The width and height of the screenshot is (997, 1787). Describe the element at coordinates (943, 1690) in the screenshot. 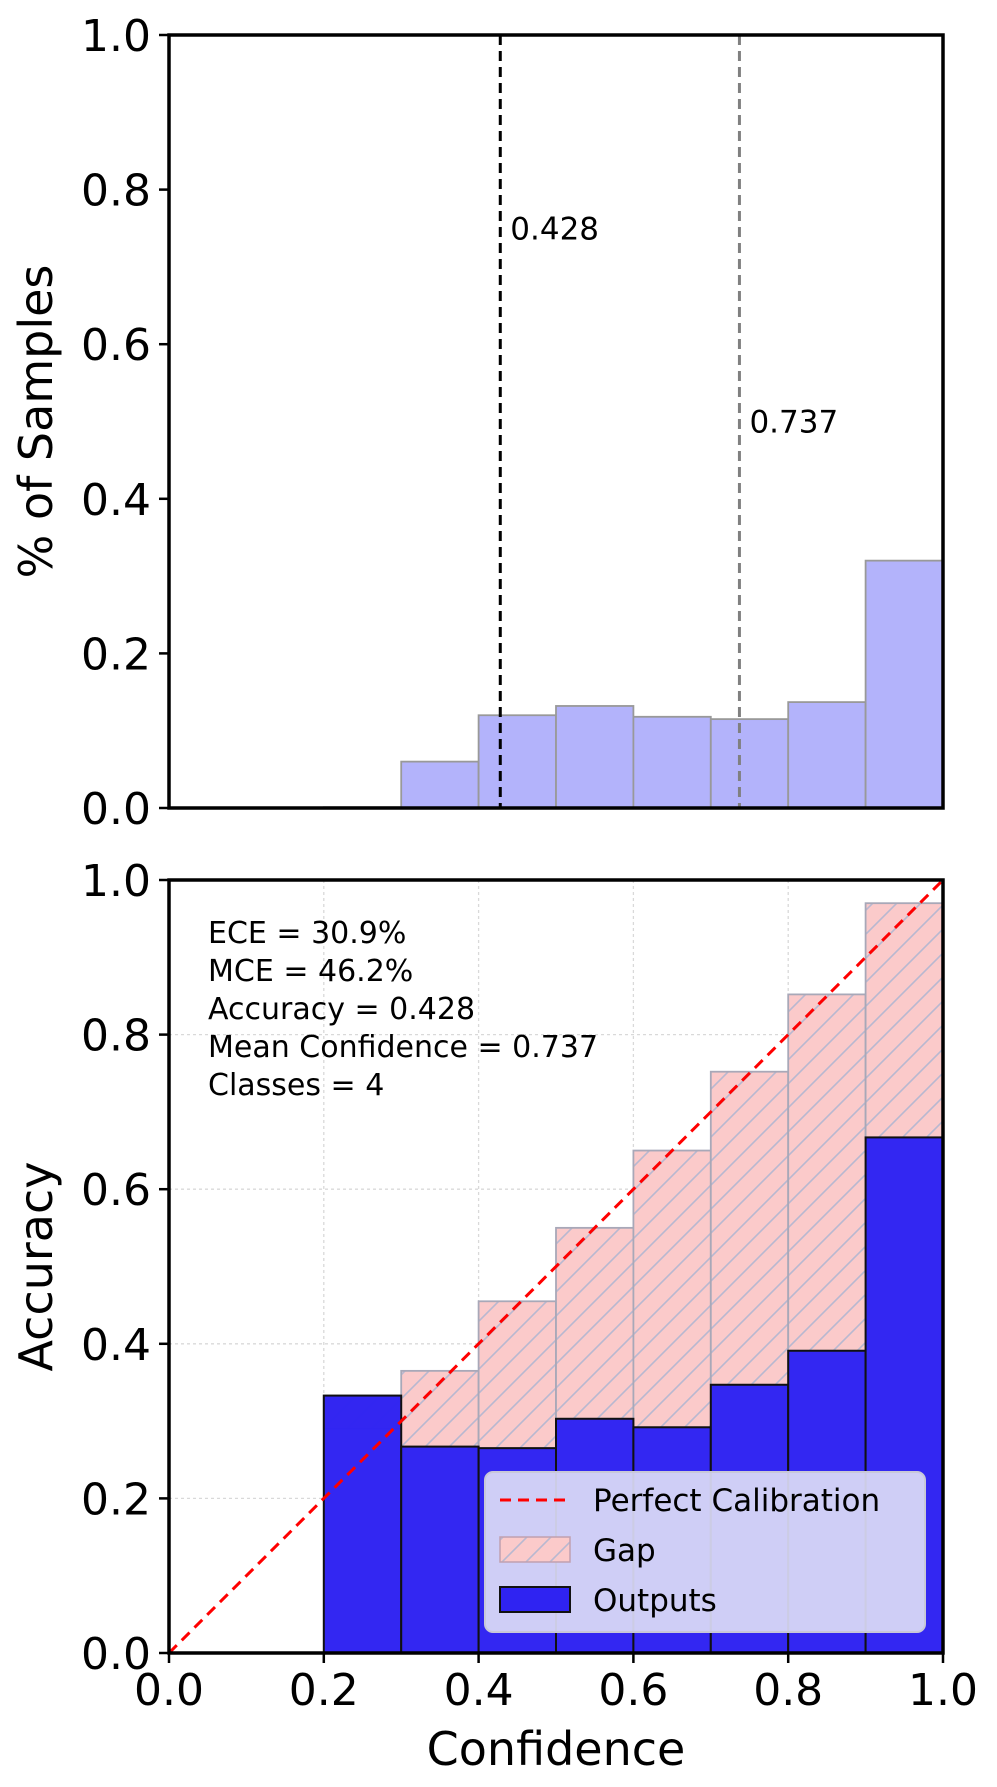

I see `x-tick-label: 1.0` at that location.